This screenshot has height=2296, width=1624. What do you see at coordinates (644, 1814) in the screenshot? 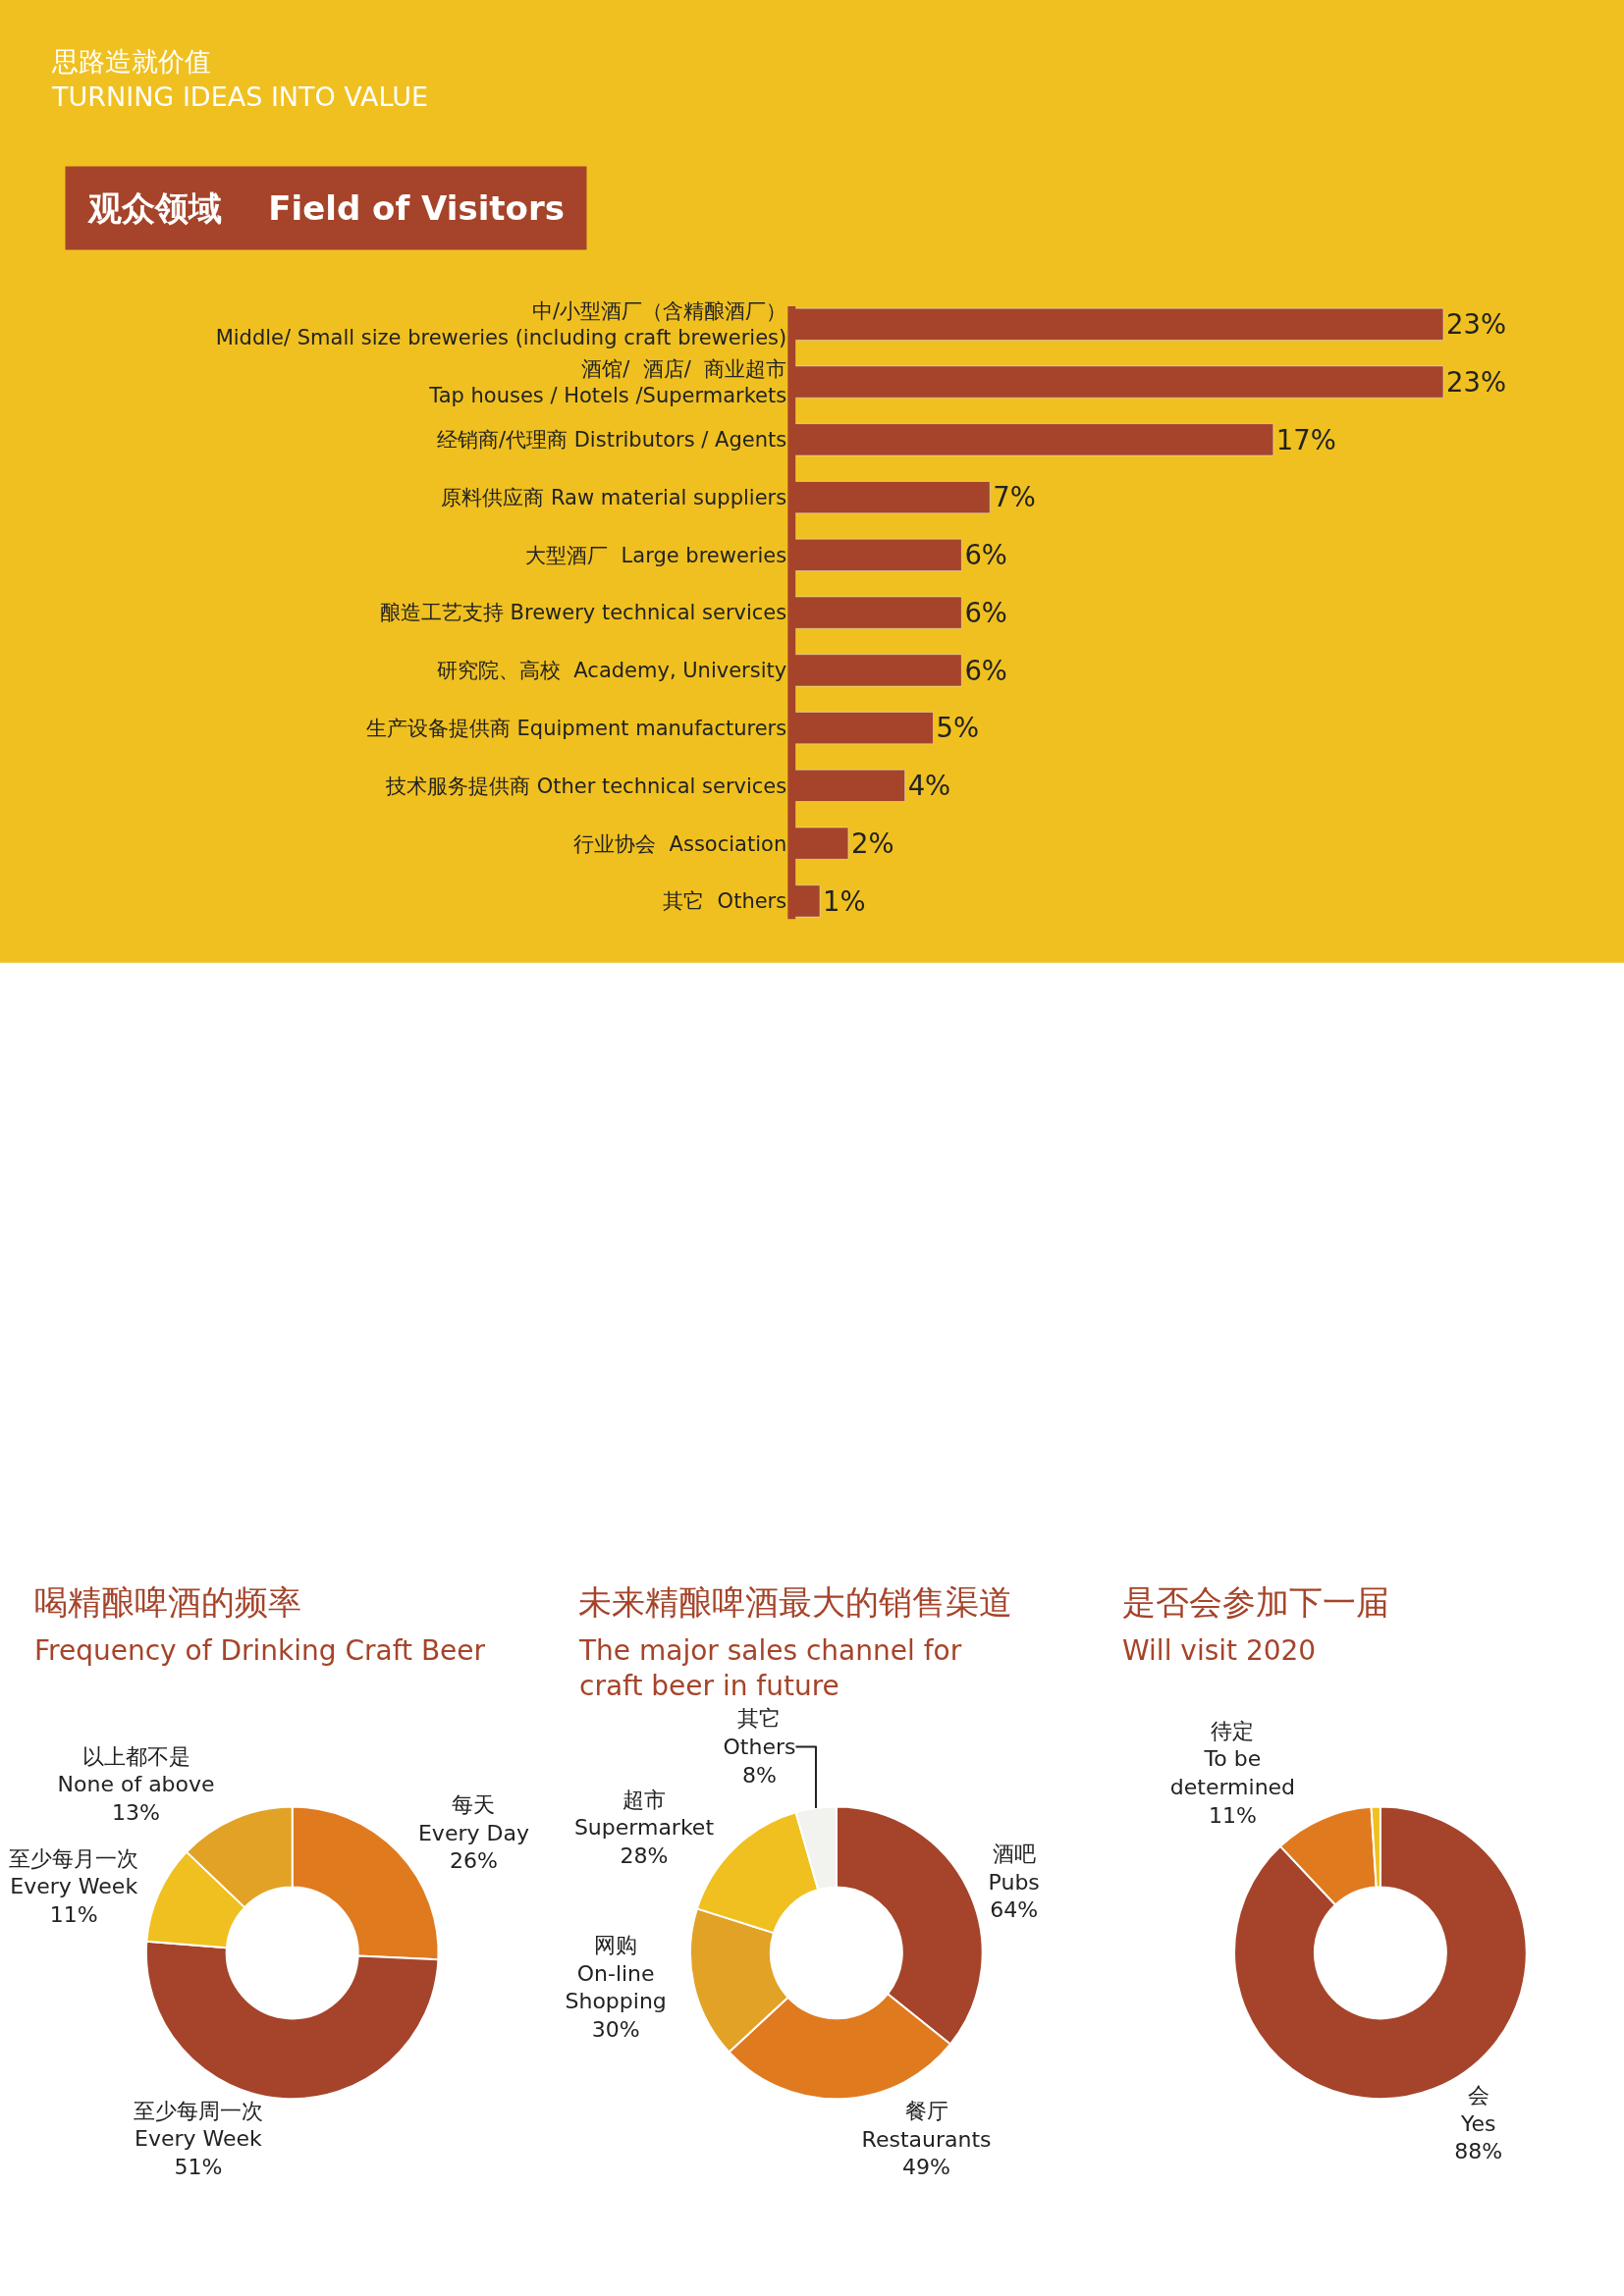
I see `slice-label: 超市 Supermarket` at bounding box center [644, 1814].